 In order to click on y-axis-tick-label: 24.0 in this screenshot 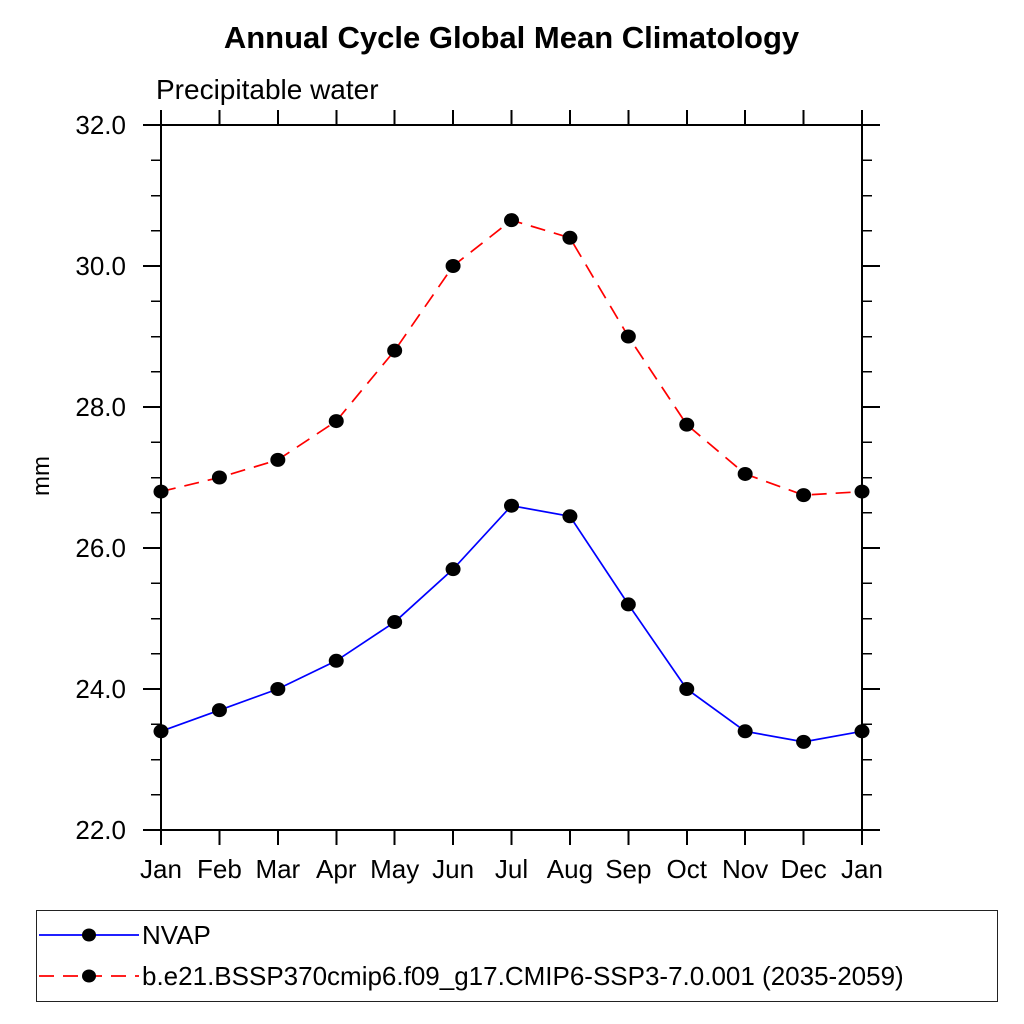, I will do `click(100, 689)`.